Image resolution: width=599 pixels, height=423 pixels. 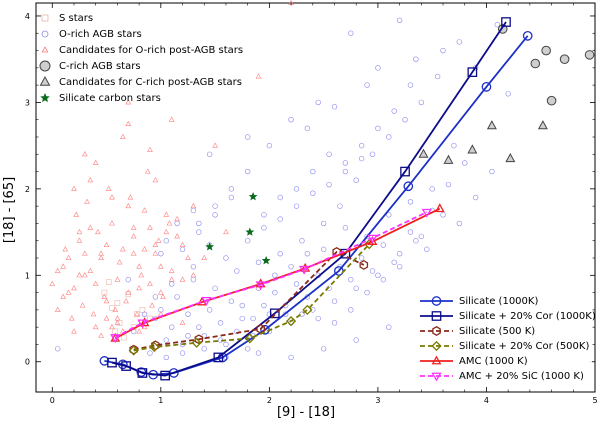 I want to click on legend-label-silicate-cor-1000k: Silicate + 20% Cor (1000K), so click(x=527, y=316).